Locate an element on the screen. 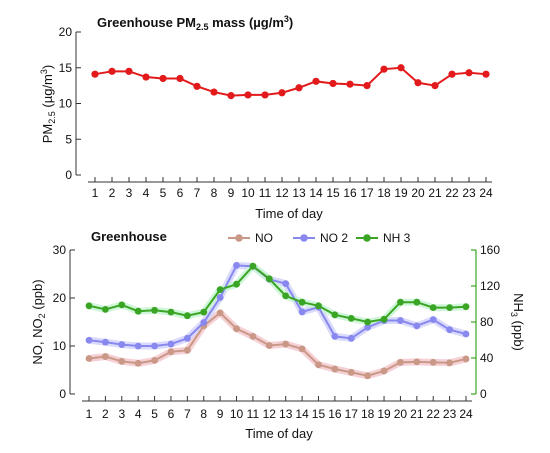 This screenshot has width=550, height=453. bottom-x-tick-label: 10 is located at coordinates (237, 414).